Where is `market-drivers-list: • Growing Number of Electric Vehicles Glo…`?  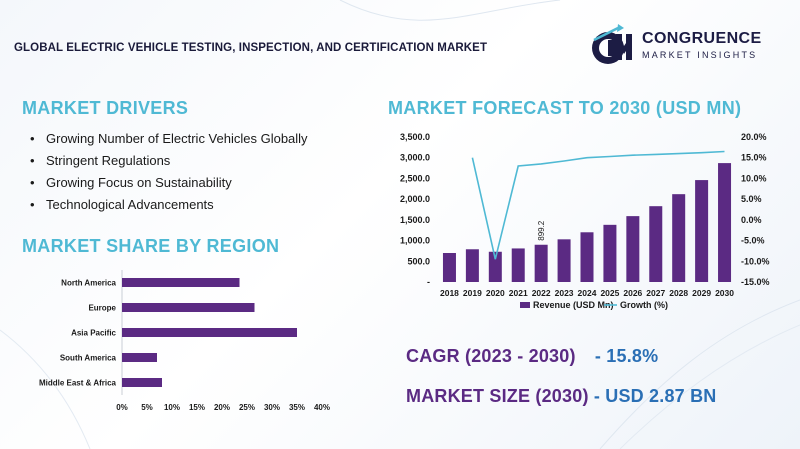 market-drivers-list: • Growing Number of Electric Vehicles Glo… is located at coordinates (169, 172).